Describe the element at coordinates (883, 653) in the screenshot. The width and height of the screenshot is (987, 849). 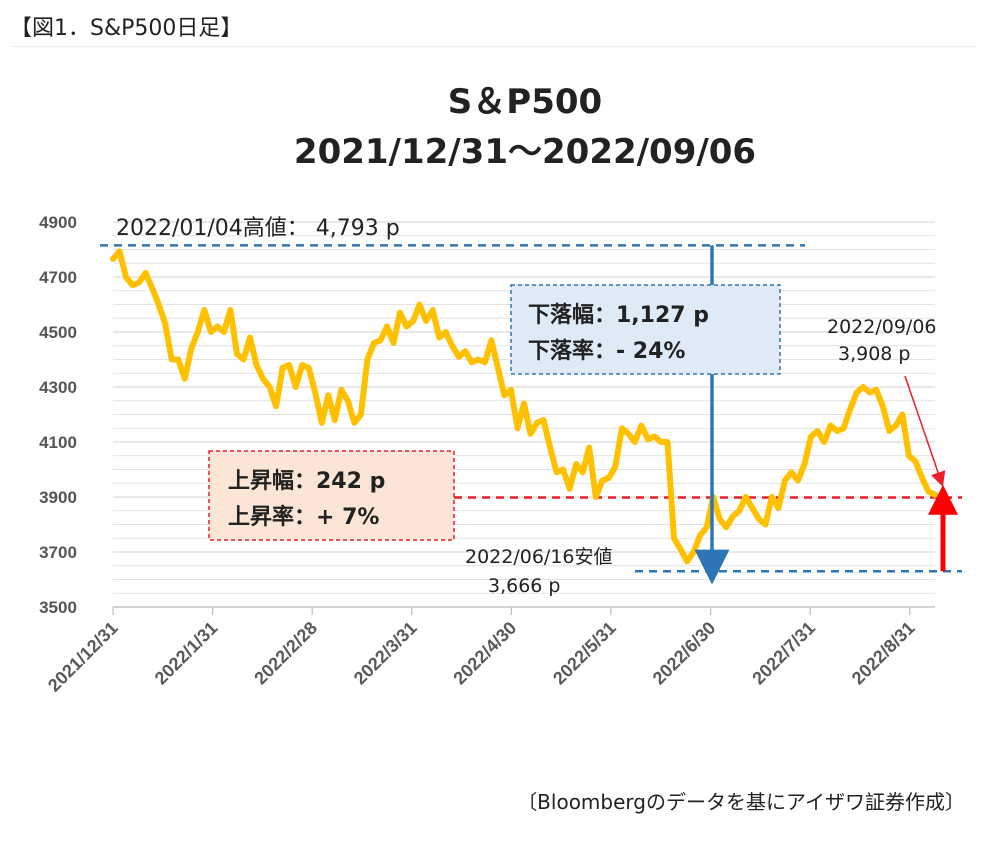
I see `x-tick-label: 2022/8/31` at that location.